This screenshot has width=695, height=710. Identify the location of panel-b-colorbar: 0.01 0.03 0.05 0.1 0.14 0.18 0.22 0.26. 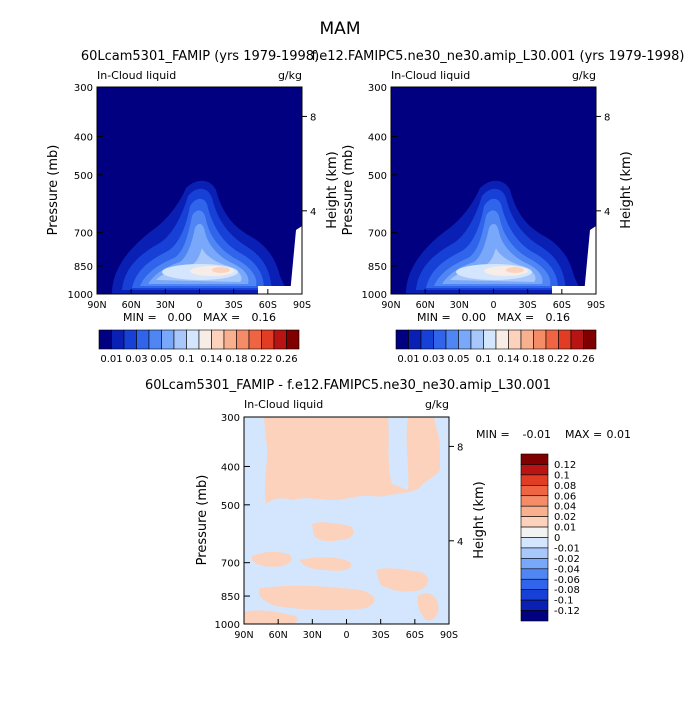
(496, 347).